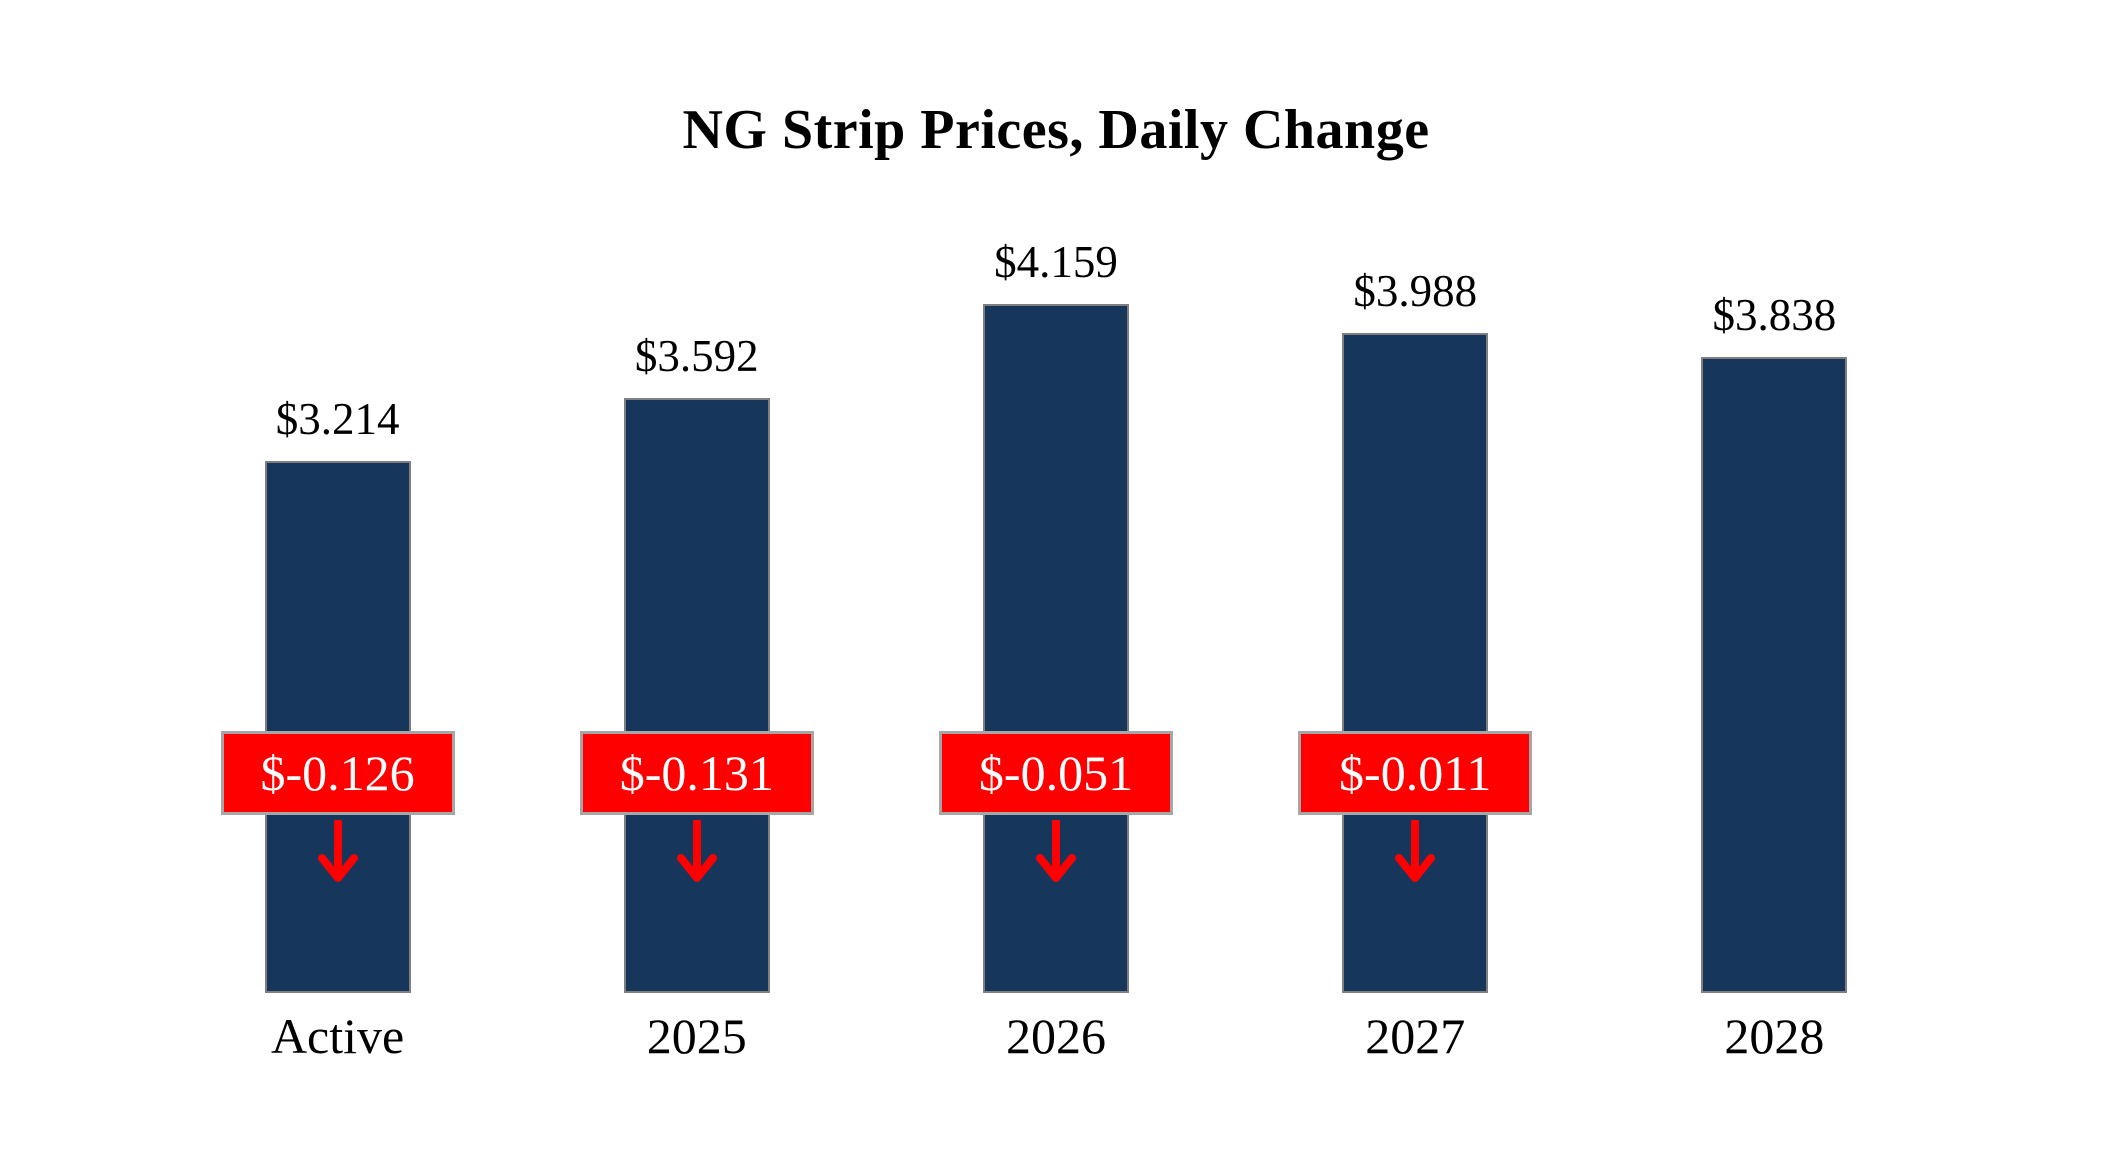 Image resolution: width=2112 pixels, height=1152 pixels. Describe the element at coordinates (1056, 773) in the screenshot. I see `daily-change-badge: $-0.051` at that location.